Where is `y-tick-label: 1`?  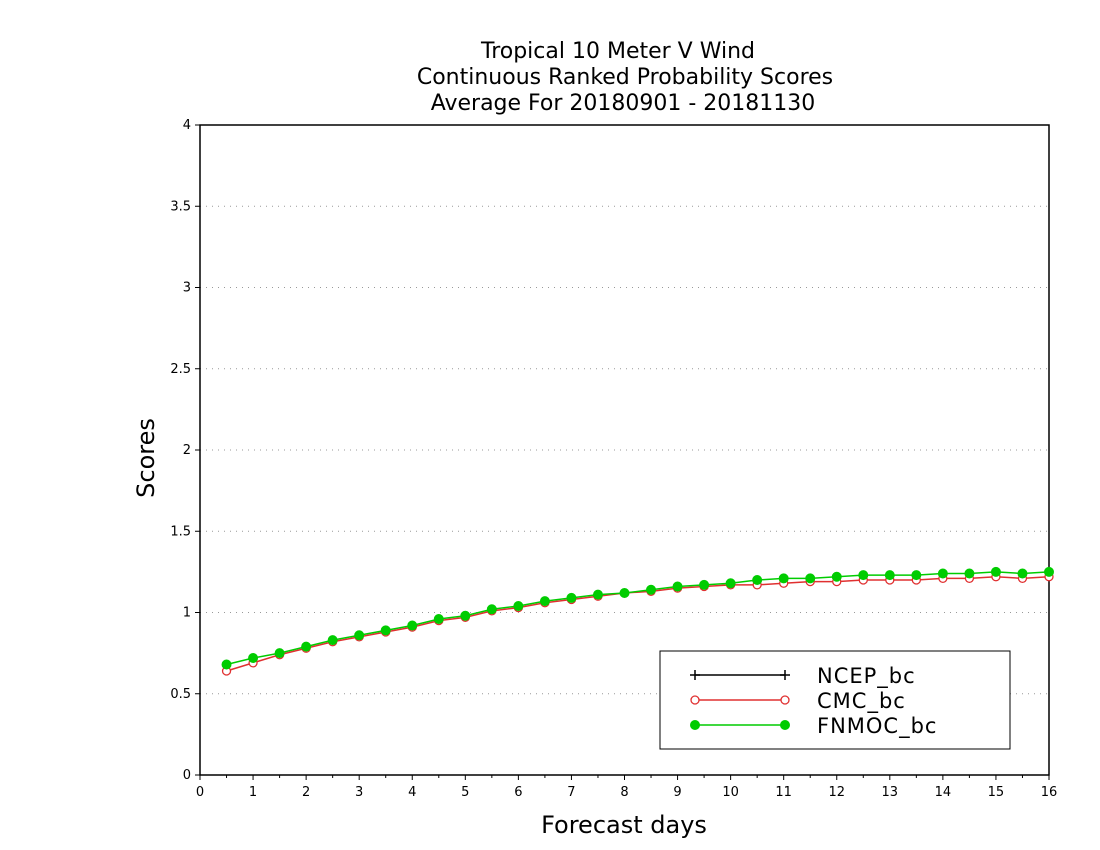 y-tick-label: 1 is located at coordinates (187, 613).